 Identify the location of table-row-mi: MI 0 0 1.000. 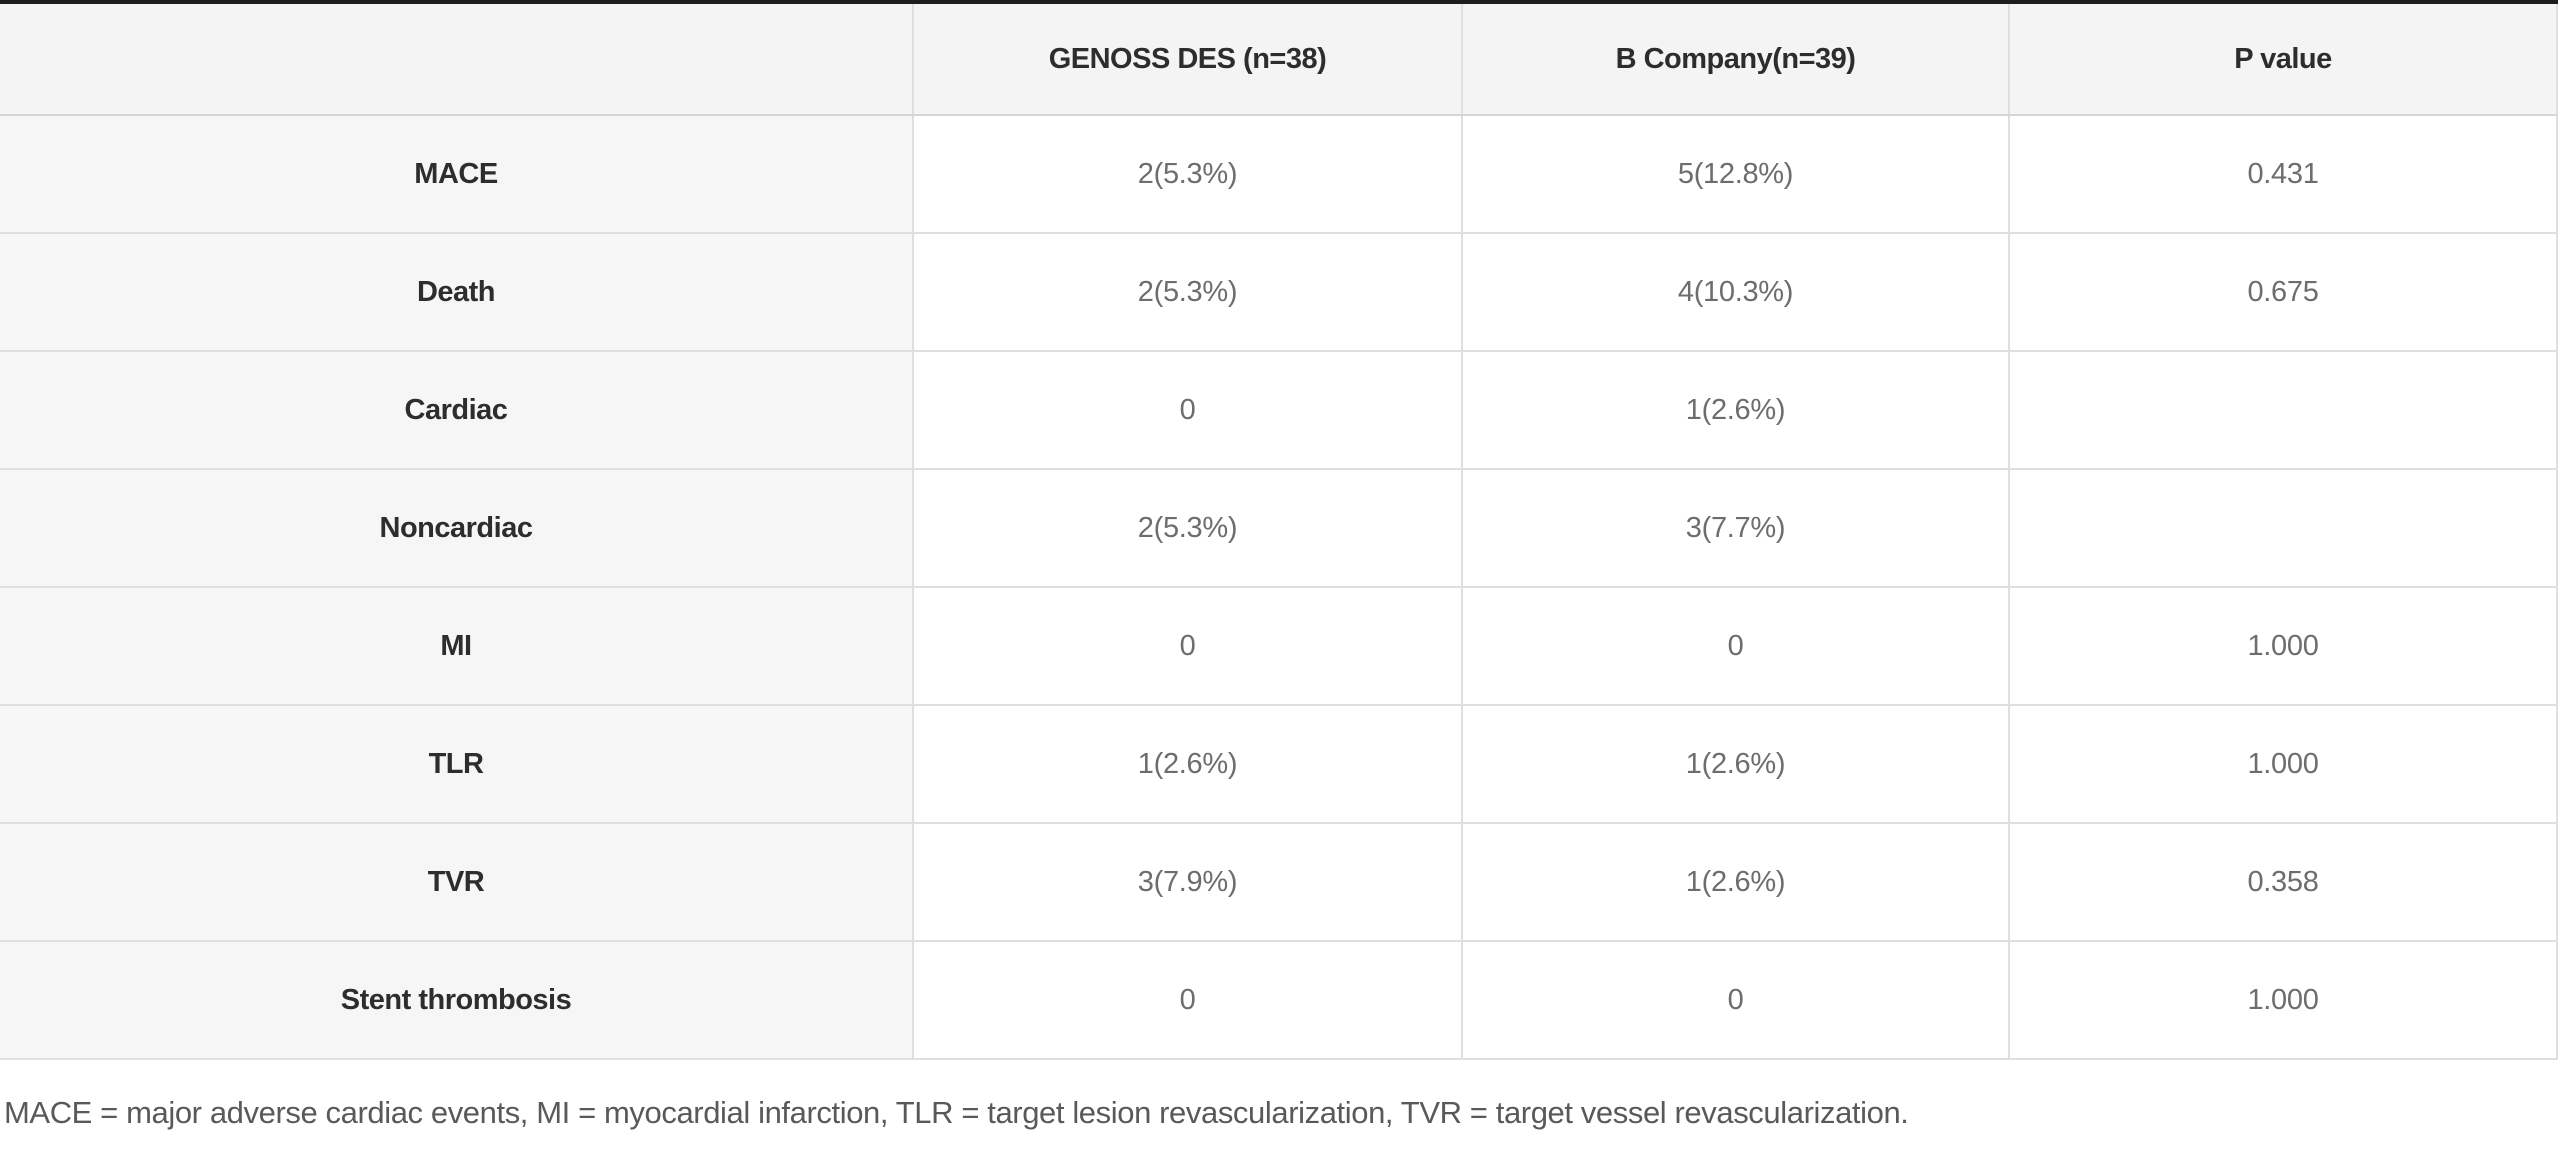
(1279, 646).